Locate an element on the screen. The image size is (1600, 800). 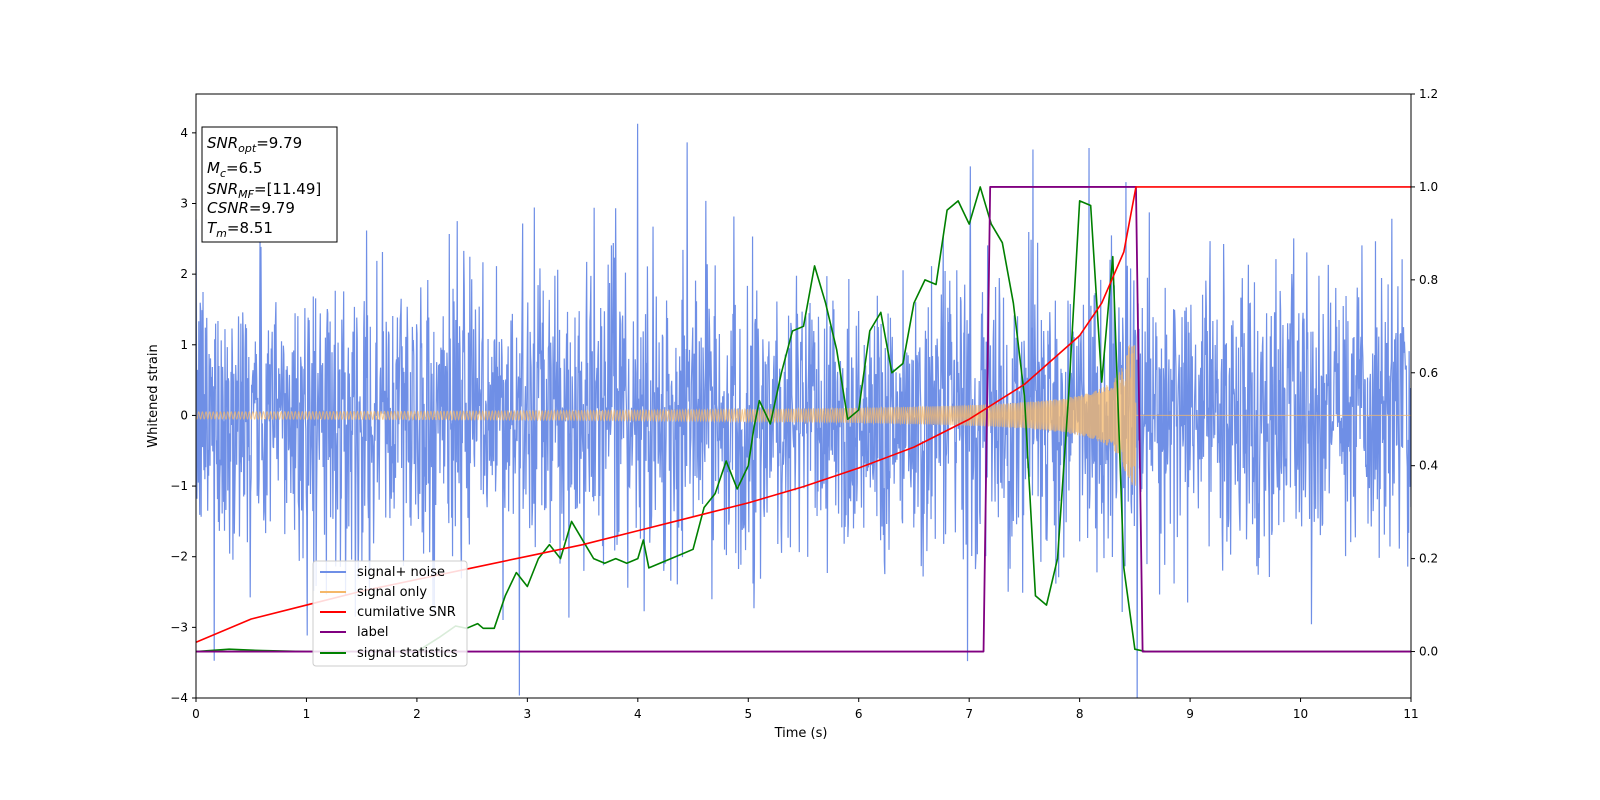
legend-box is located at coordinates (390, 613).